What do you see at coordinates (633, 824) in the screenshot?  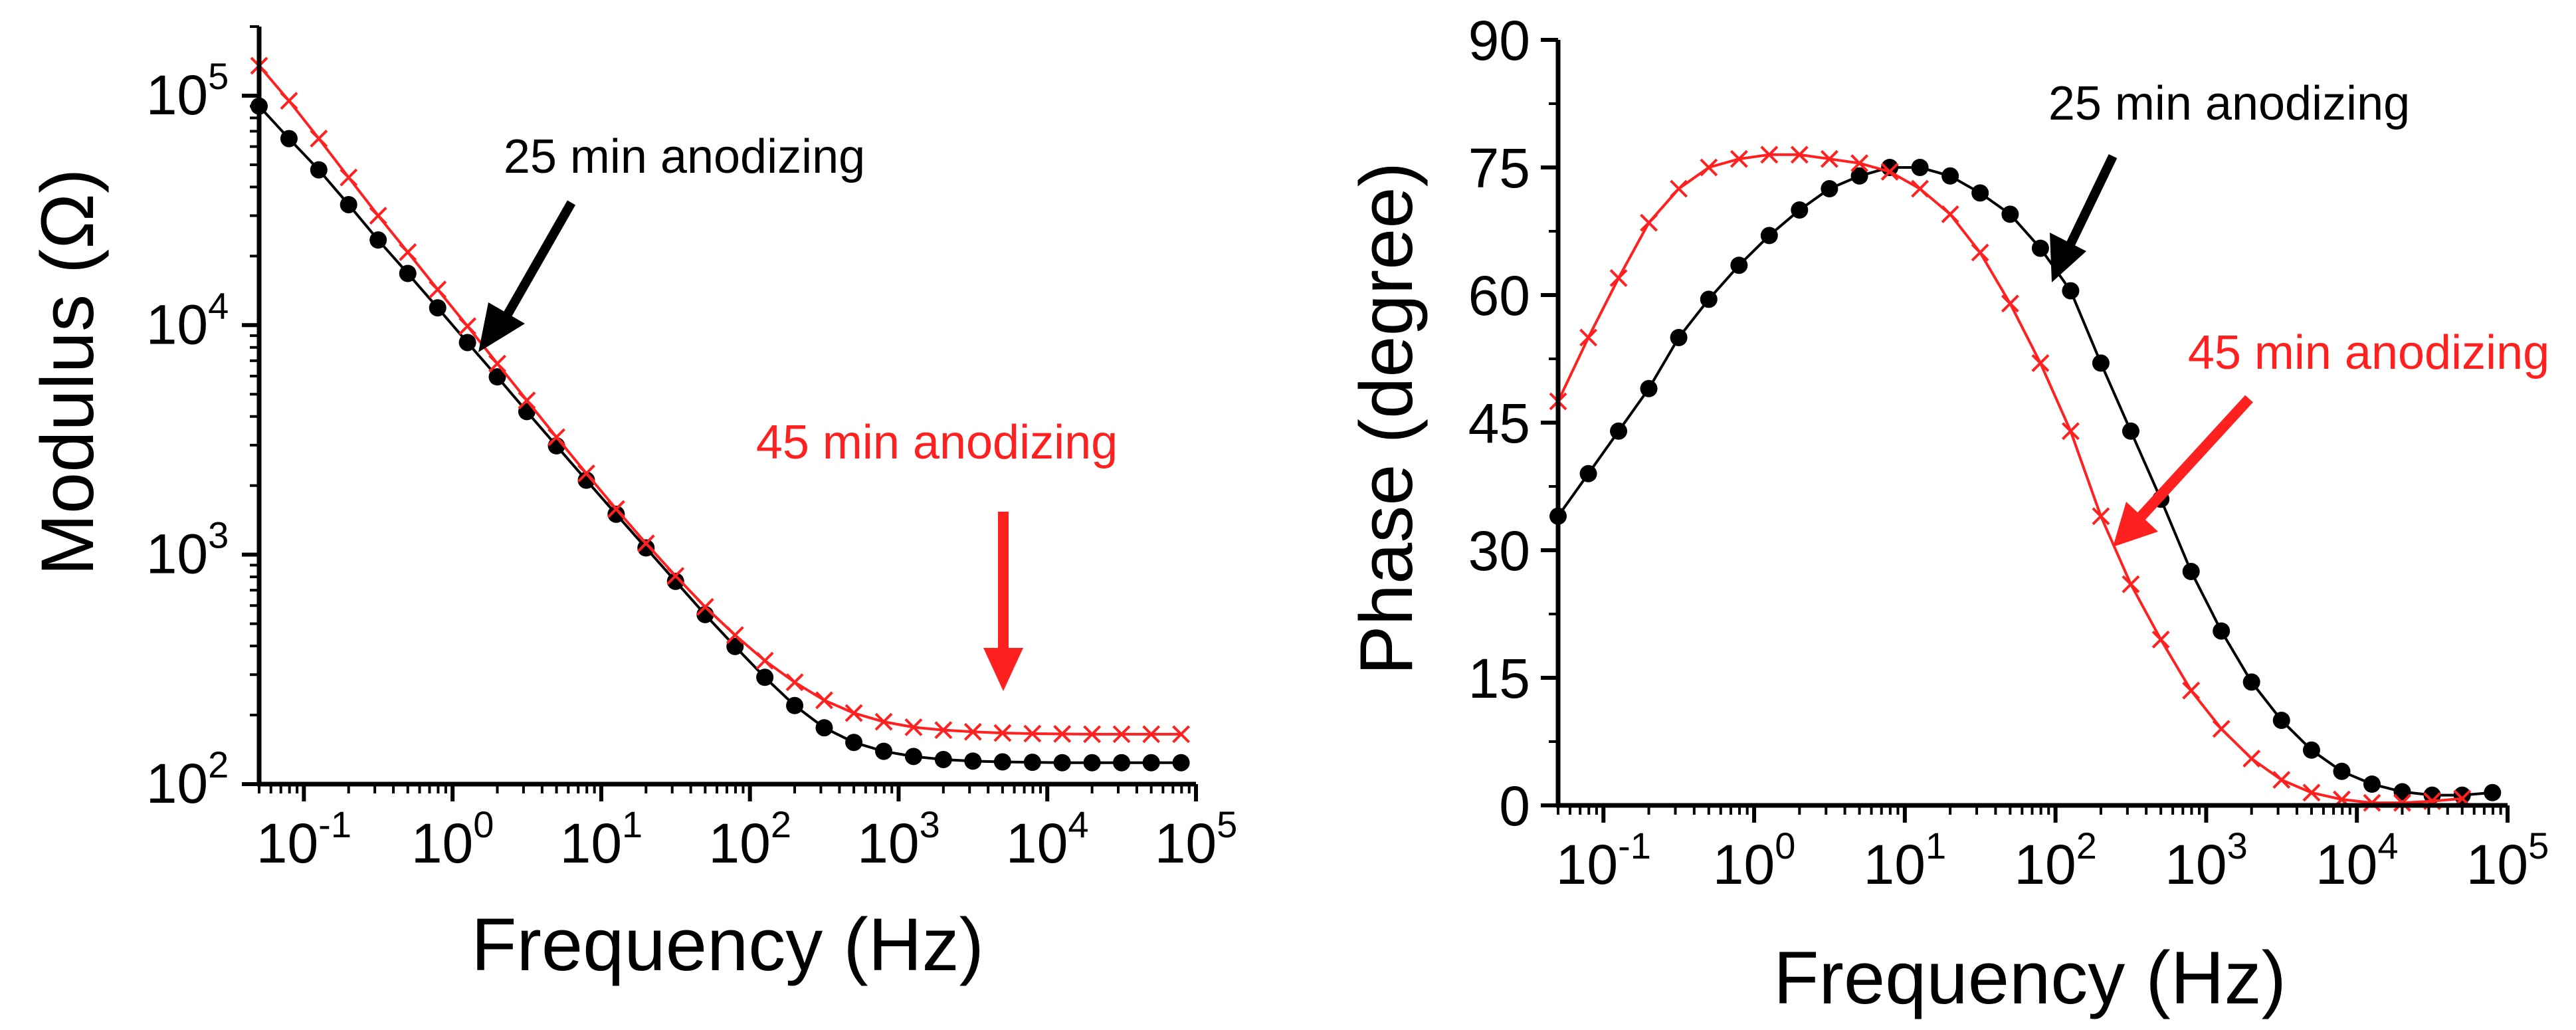 I see `tick-exponent: 1` at bounding box center [633, 824].